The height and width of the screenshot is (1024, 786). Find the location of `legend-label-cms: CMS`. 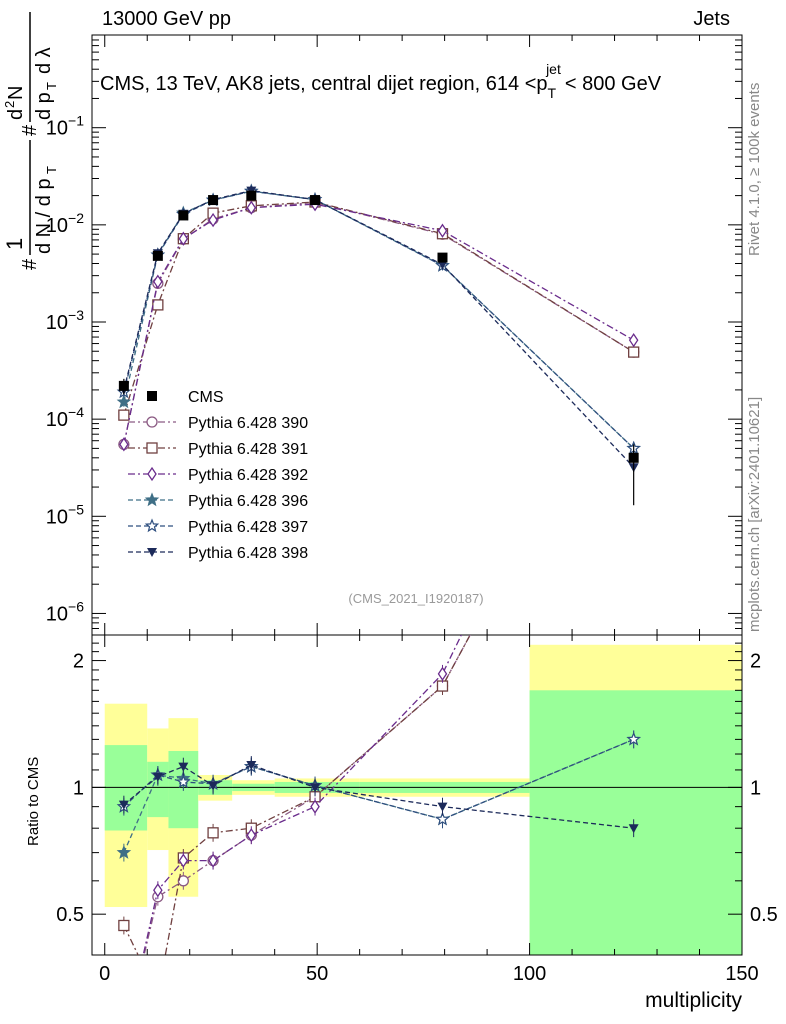

legend-label-cms: CMS is located at coordinates (206, 397).